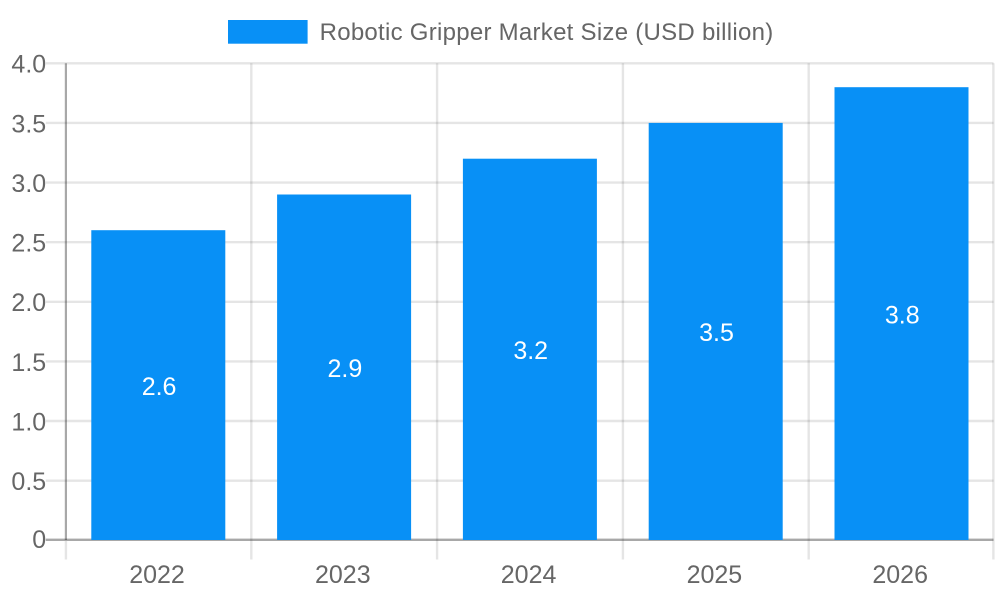  I want to click on svg-text: 1.5, so click(28, 363).